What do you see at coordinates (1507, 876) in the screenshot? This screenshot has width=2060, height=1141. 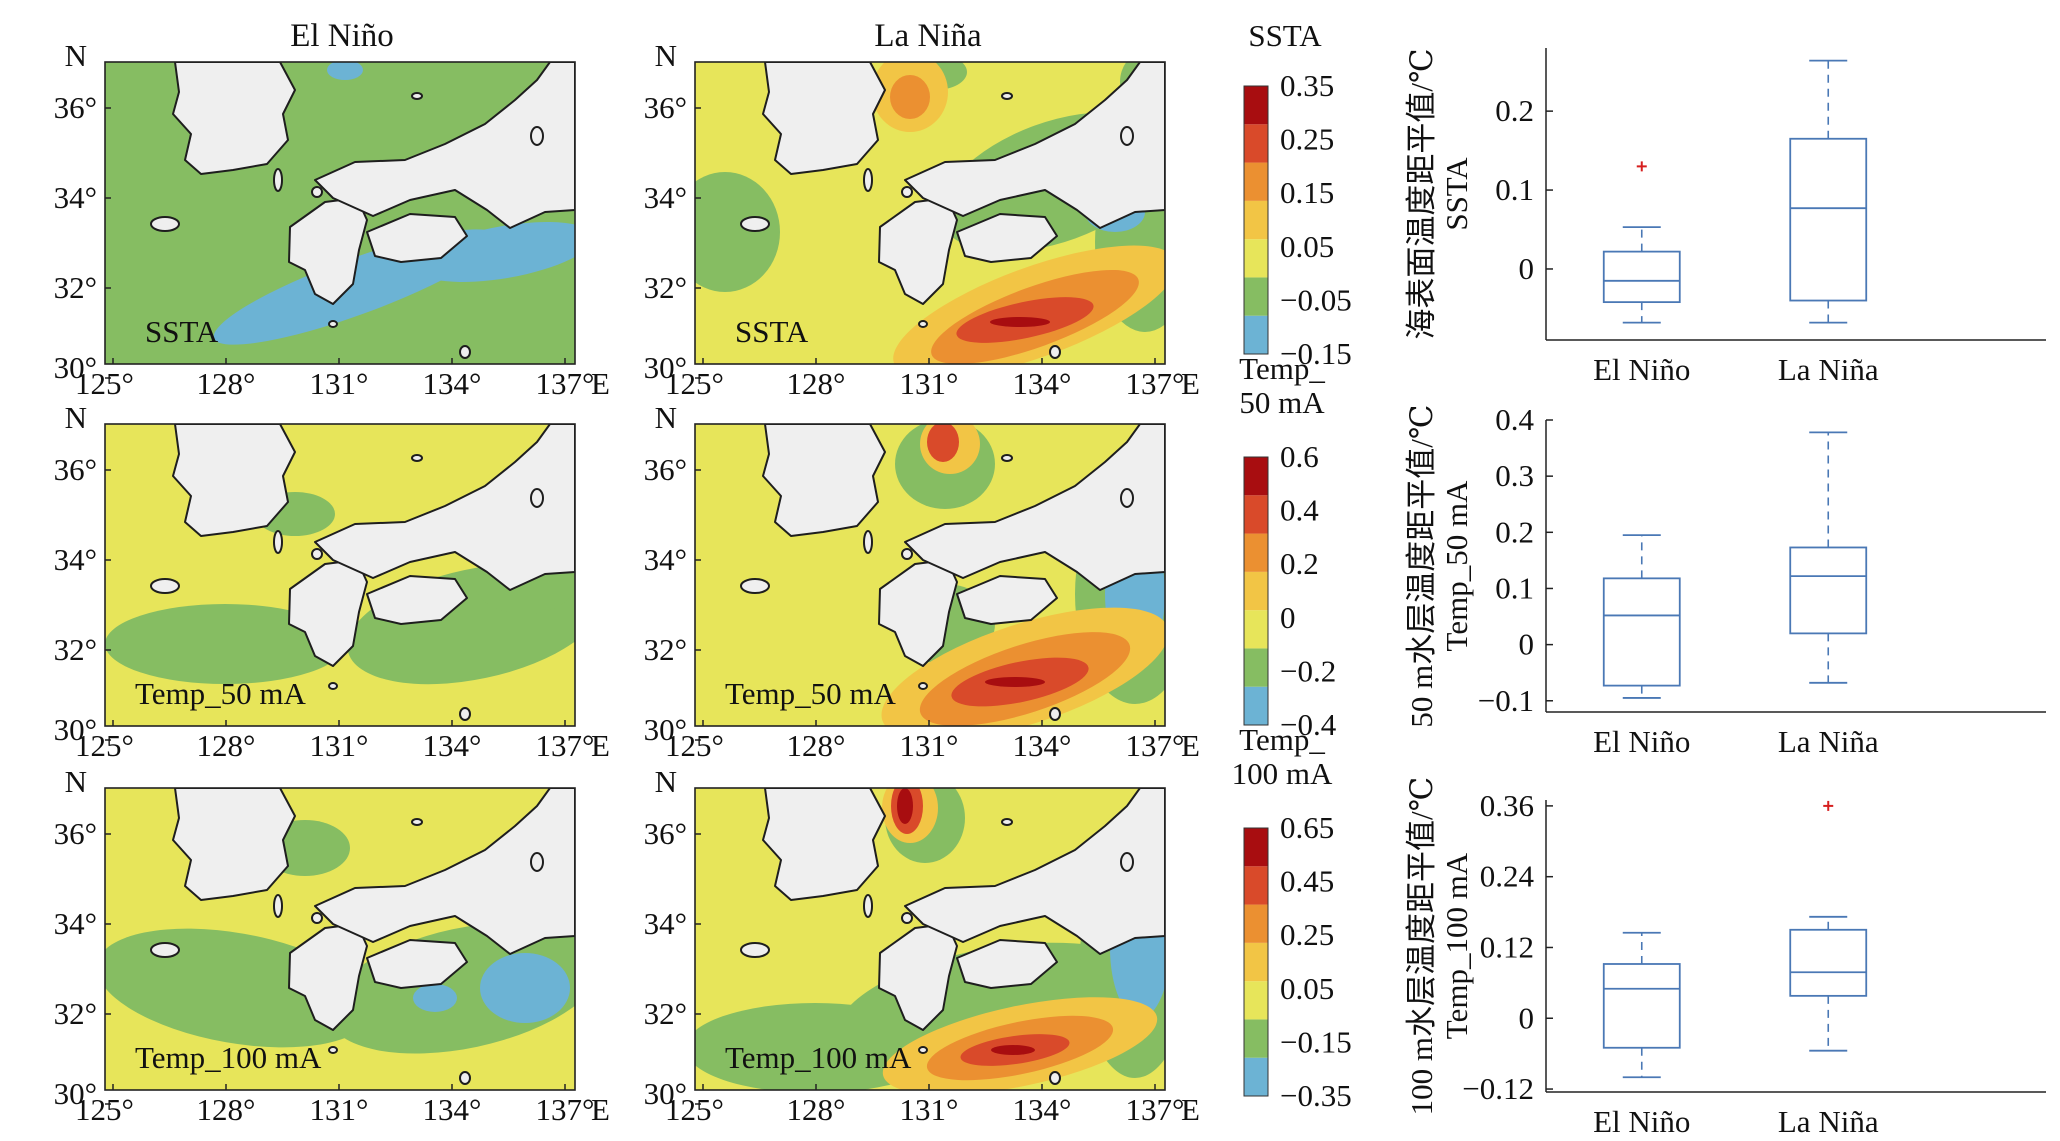 I see `y-tick-label: 0.24` at bounding box center [1507, 876].